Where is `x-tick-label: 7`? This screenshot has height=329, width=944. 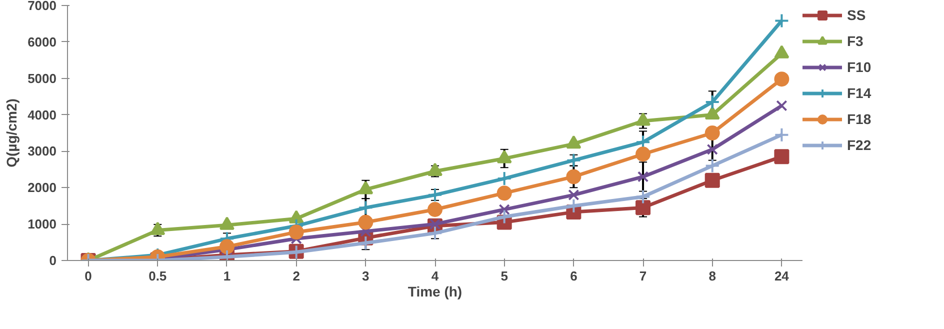
x-tick-label: 7 is located at coordinates (643, 276).